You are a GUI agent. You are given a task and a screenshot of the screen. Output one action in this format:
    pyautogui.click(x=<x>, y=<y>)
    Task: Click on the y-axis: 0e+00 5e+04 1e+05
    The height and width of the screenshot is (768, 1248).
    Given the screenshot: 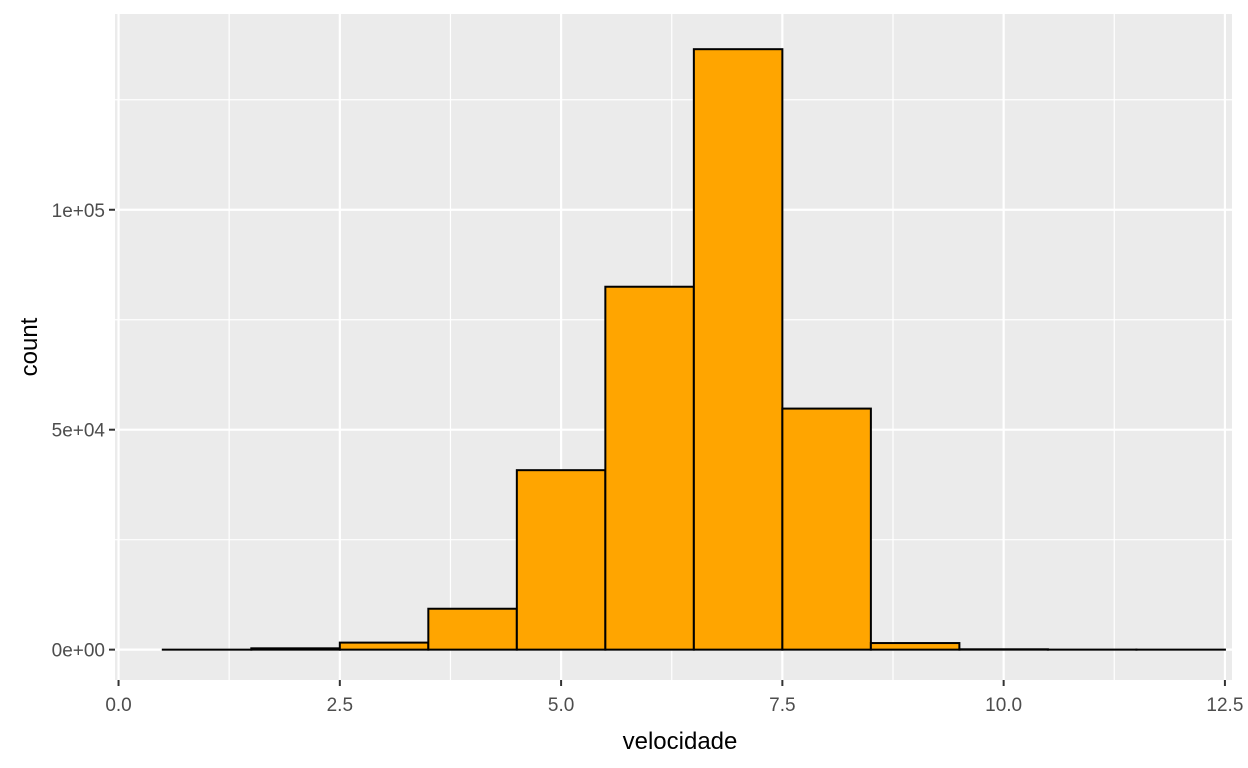 What is the action you would take?
    pyautogui.click(x=83, y=431)
    